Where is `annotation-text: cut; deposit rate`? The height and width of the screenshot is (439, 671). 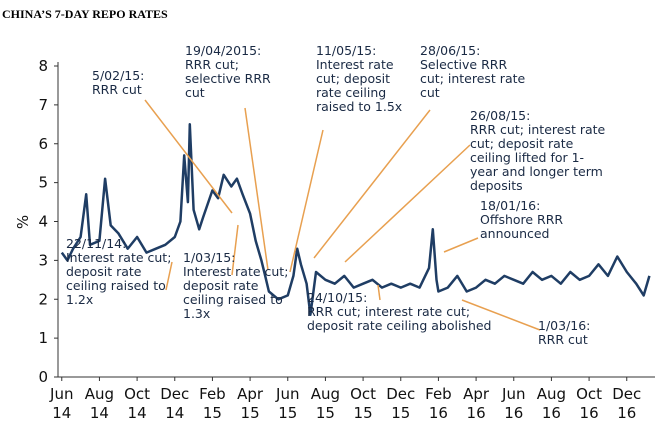
annotation-text: cut; deposit rate is located at coordinates (522, 143).